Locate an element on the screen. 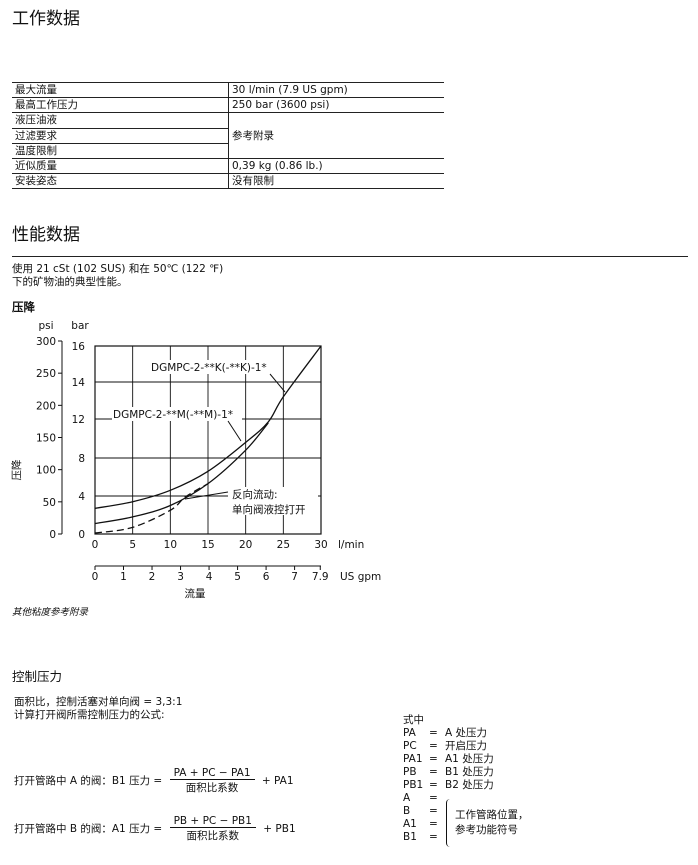 The height and width of the screenshot is (865, 698). x2-tick-label: 2 is located at coordinates (152, 577).